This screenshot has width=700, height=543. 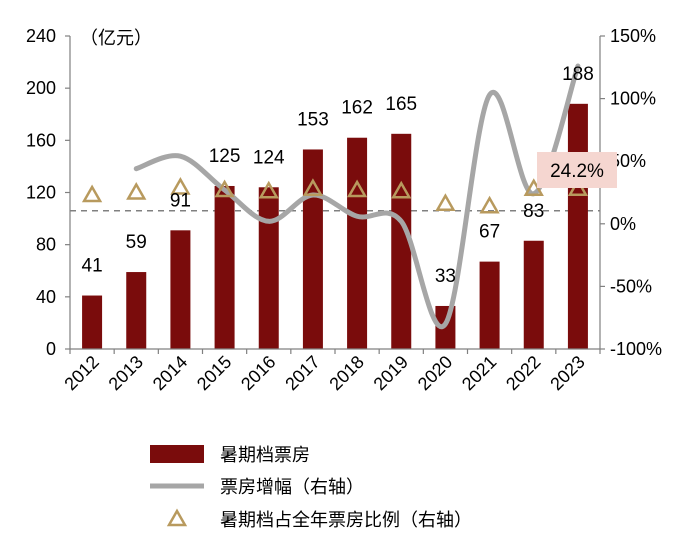 I want to click on x-tick-label-2012: 2012, so click(x=81, y=373).